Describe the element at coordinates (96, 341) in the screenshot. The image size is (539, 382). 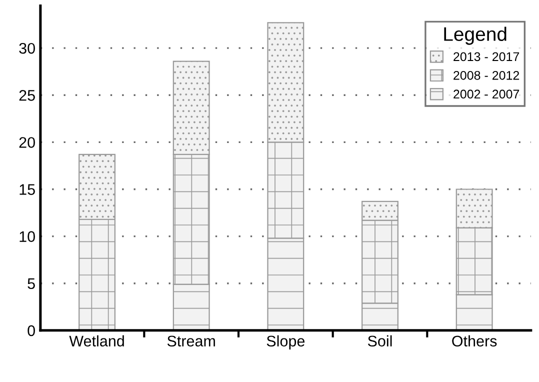
I see `x-tick-label: Wetland` at that location.